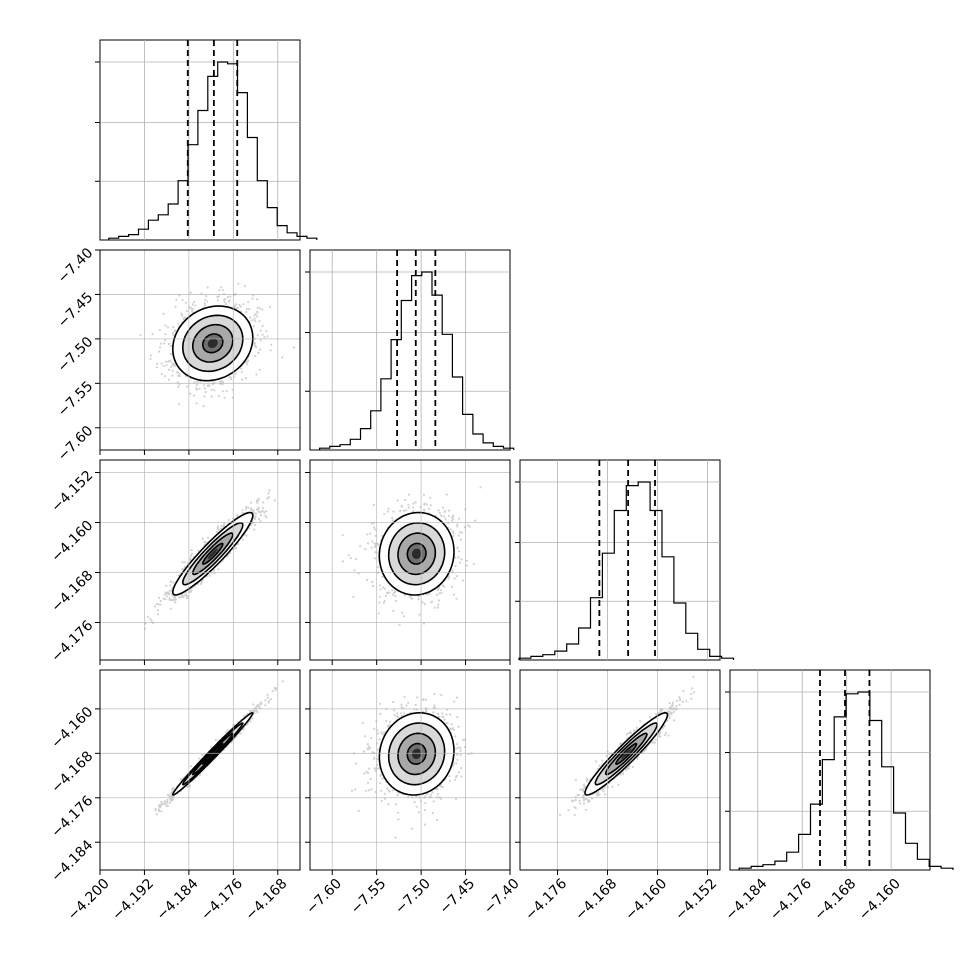 This screenshot has width=970, height=970. What do you see at coordinates (72, 492) in the screenshot?
I see `y-tick-label: −4.152` at bounding box center [72, 492].